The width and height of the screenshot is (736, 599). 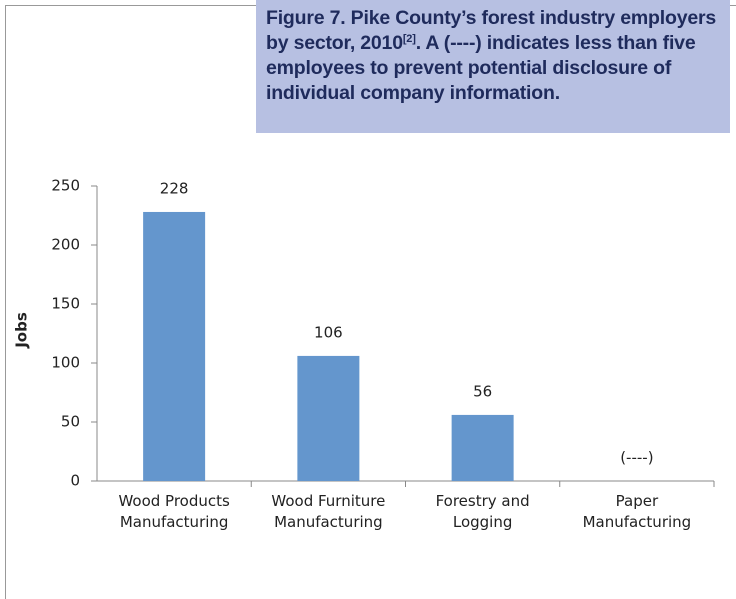 What do you see at coordinates (637, 511) in the screenshot?
I see `x-tick-label: Paper Manufacturing` at bounding box center [637, 511].